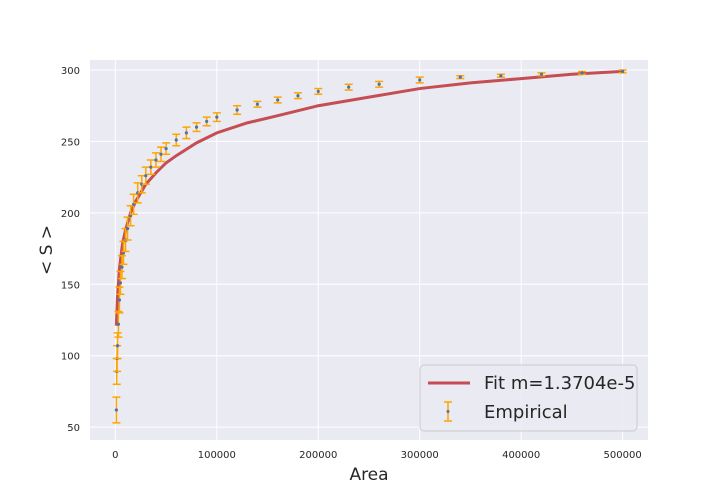 Image resolution: width=720 pixels, height=504 pixels. Describe the element at coordinates (70, 285) in the screenshot. I see `y-tick-label: 150` at that location.